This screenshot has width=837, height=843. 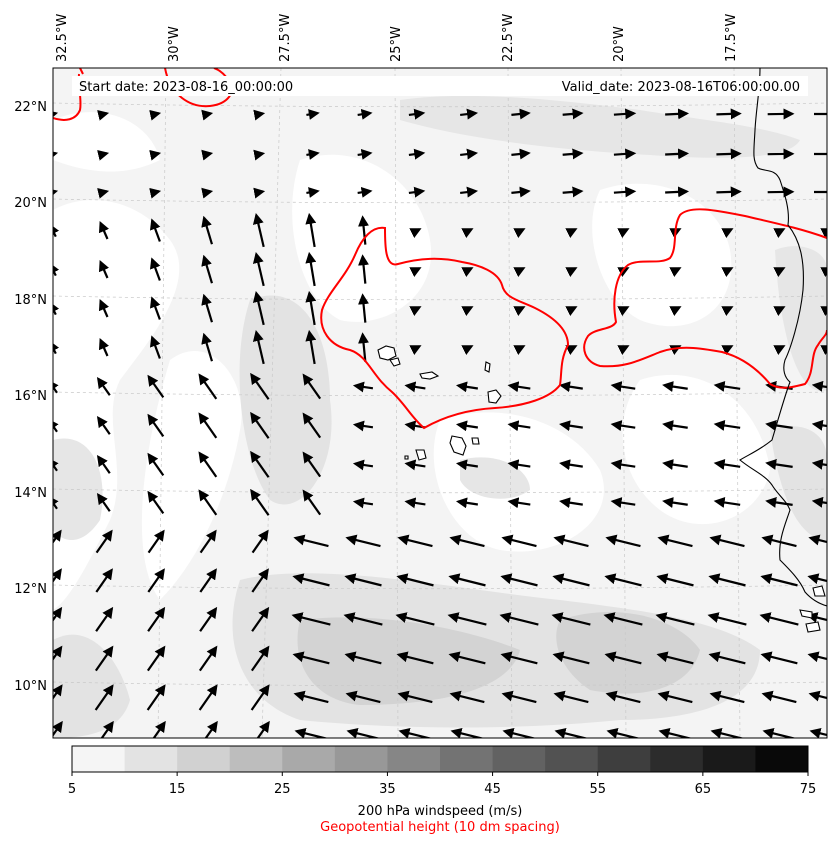 I want to click on island-santo-antao, so click(x=387, y=353).